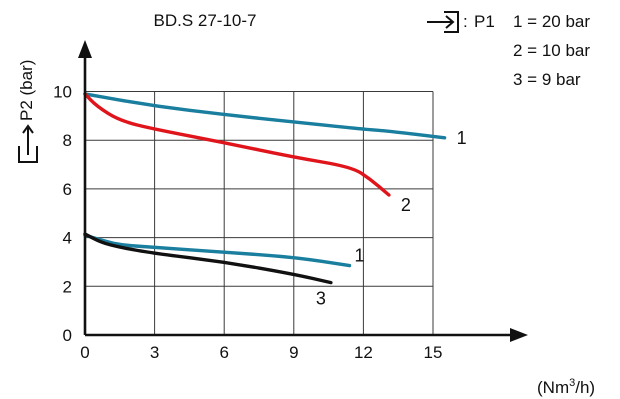 This screenshot has height=399, width=620. What do you see at coordinates (519, 335) in the screenshot?
I see `x-axis-arrow` at bounding box center [519, 335].